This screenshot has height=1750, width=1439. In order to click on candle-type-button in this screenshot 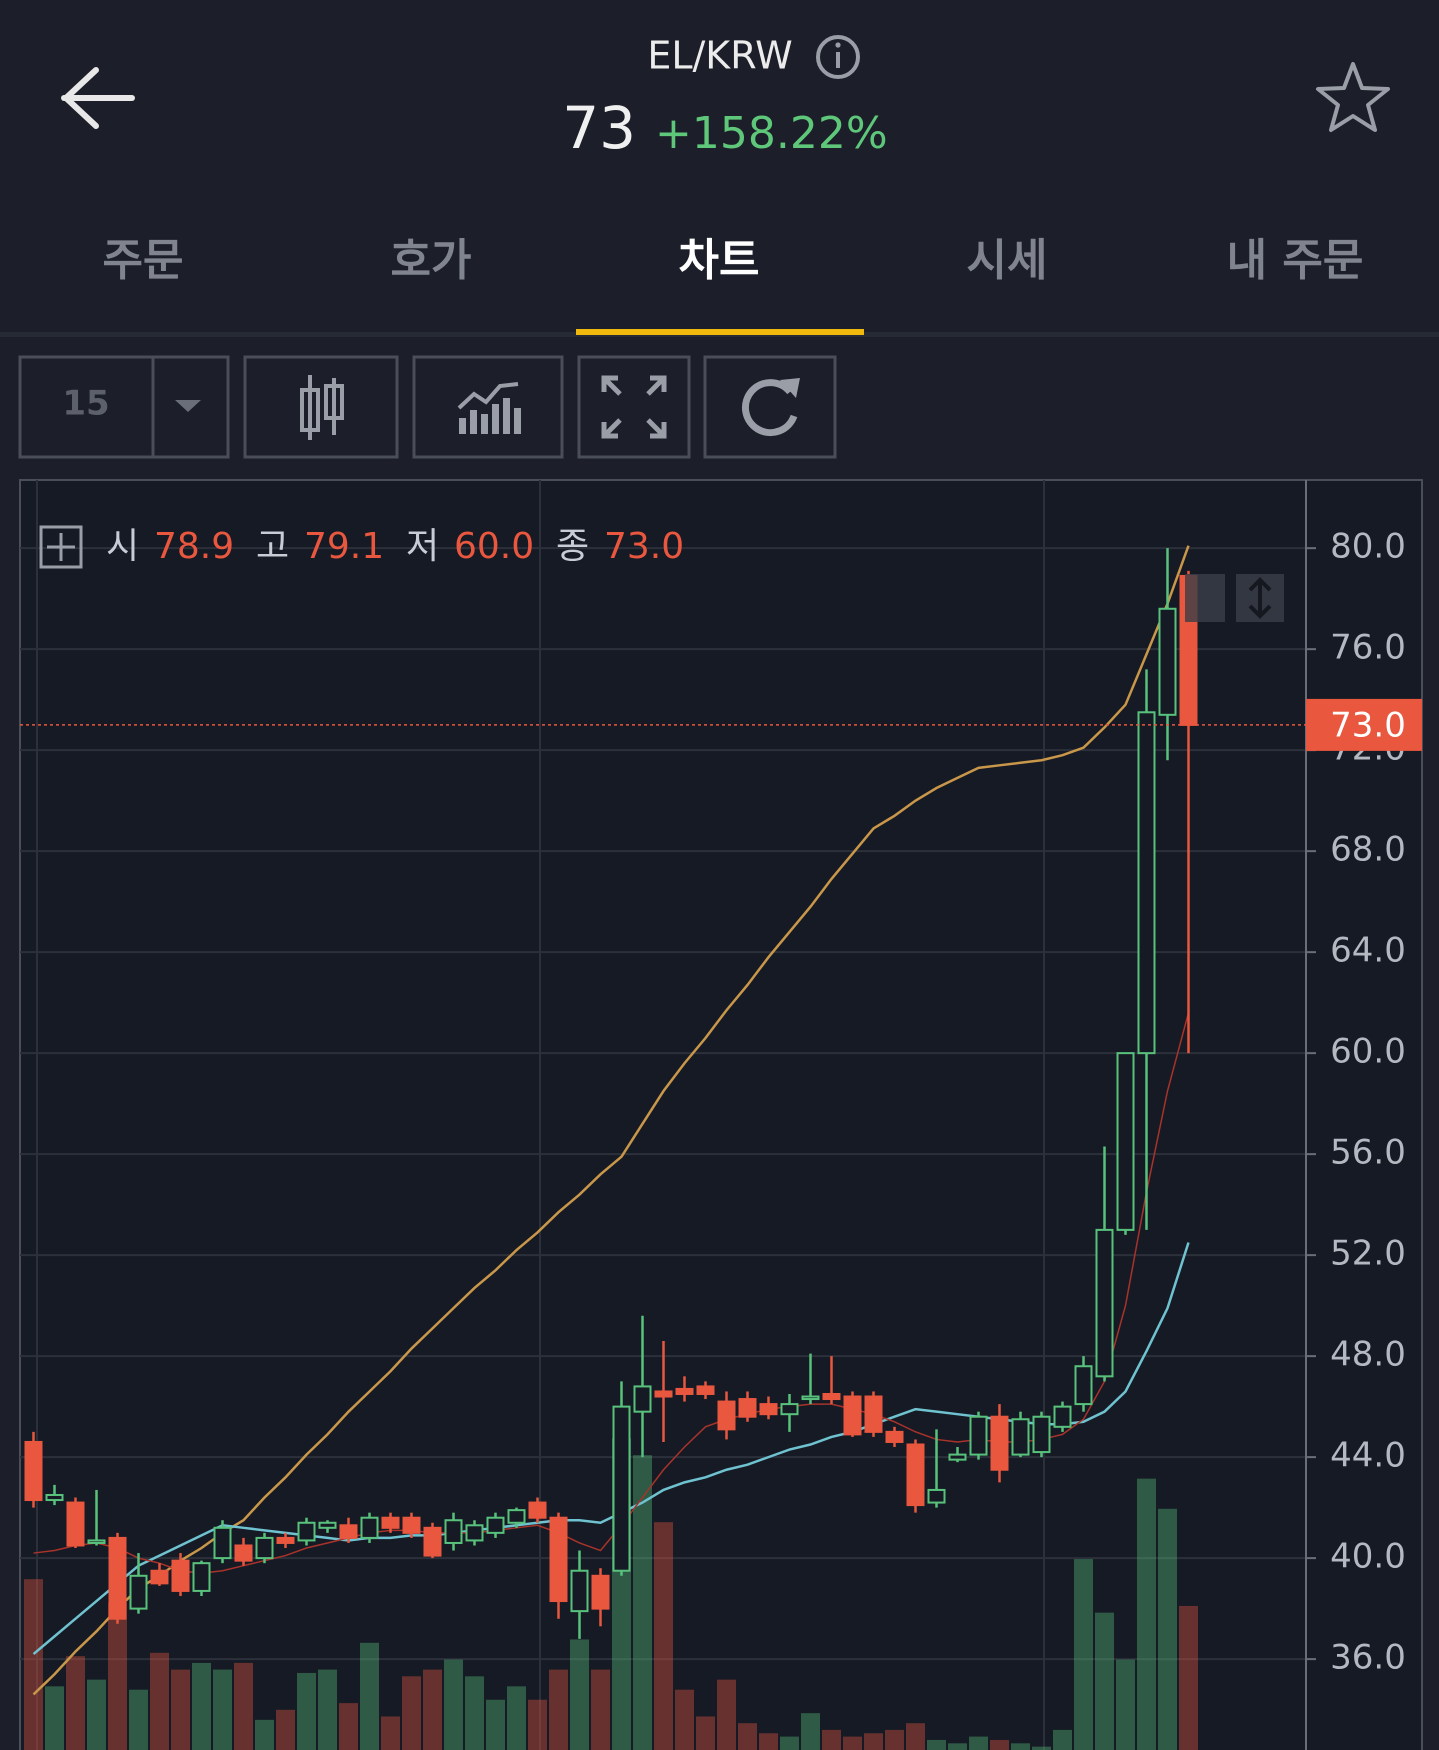, I will do `click(321, 407)`.